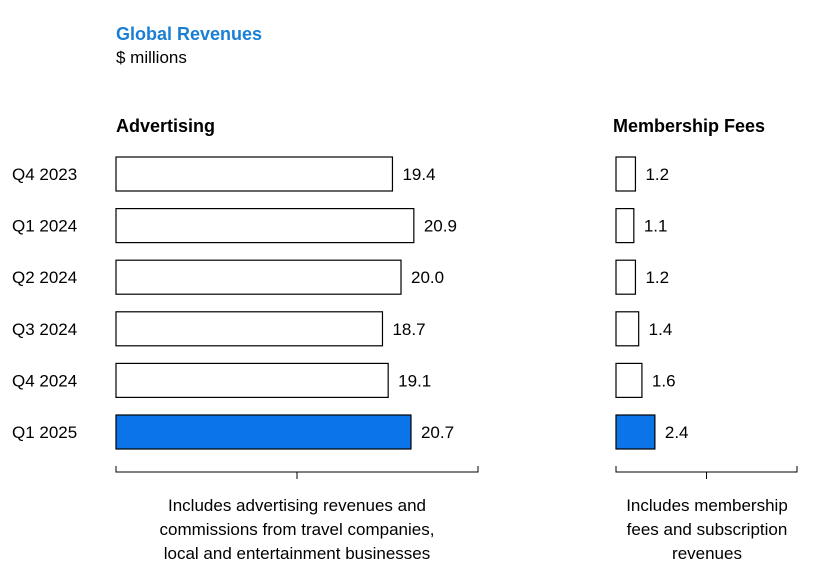  Describe the element at coordinates (44, 277) in the screenshot. I see `category-label: Q2 2024` at that location.